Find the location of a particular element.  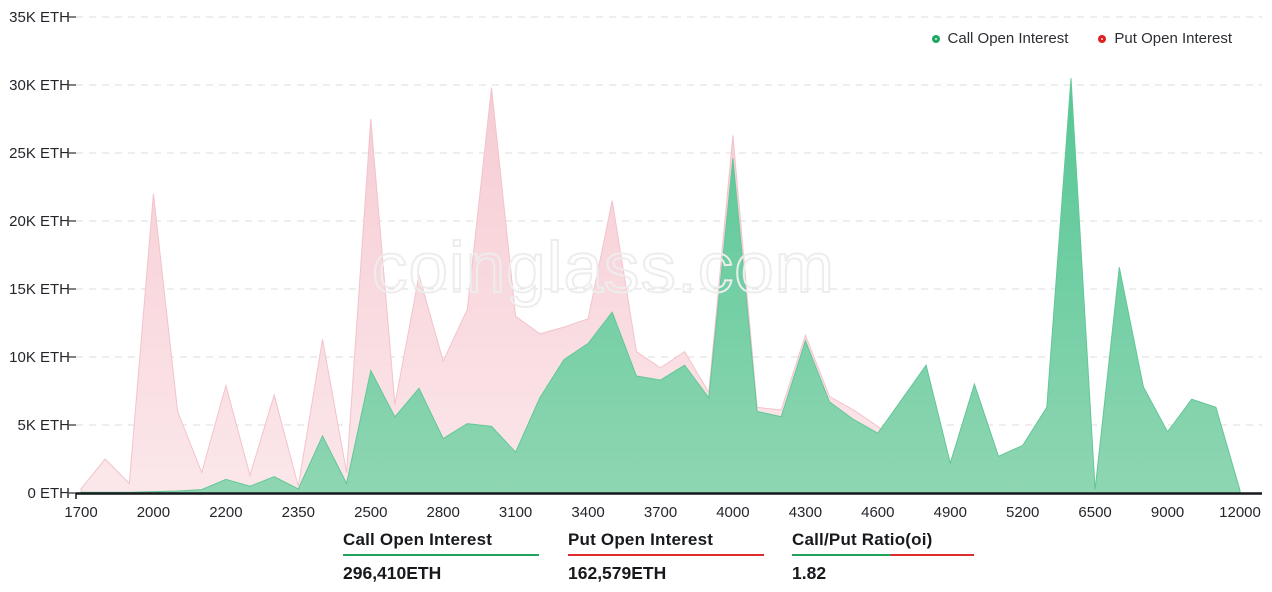

y-tick-label: 20K ETH is located at coordinates (39, 221).